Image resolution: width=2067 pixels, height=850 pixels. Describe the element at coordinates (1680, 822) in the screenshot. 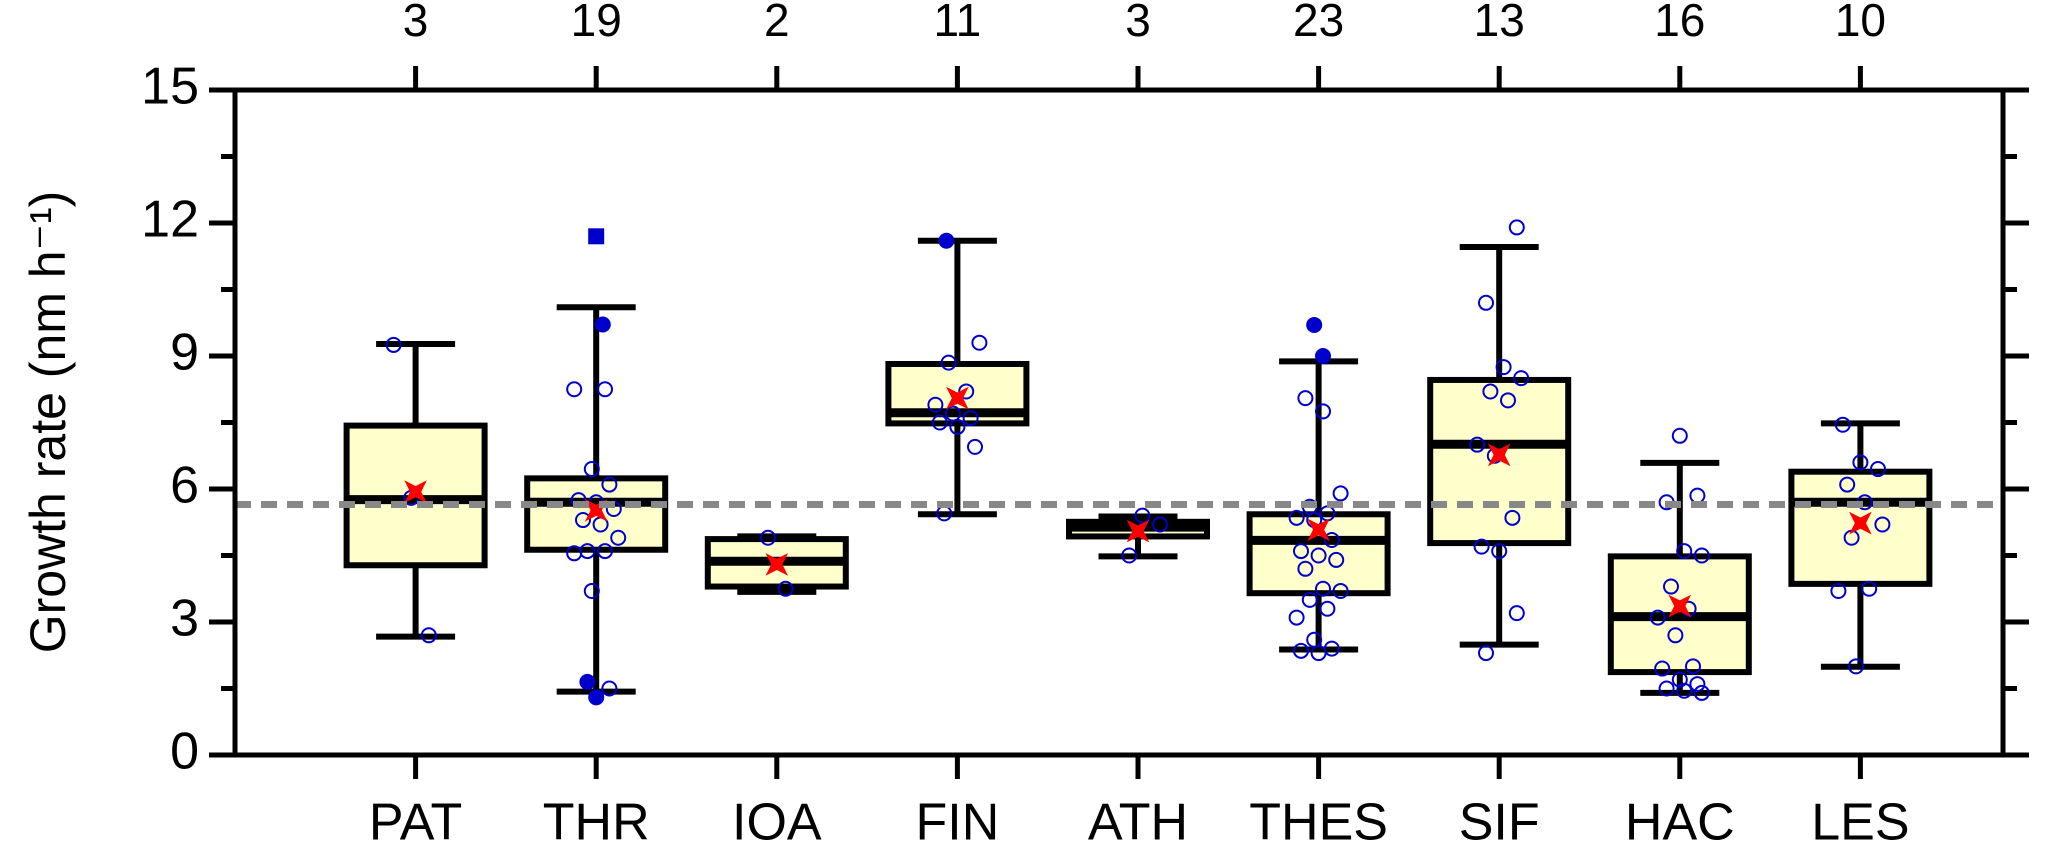

I see `x-tick-label: HAC` at that location.